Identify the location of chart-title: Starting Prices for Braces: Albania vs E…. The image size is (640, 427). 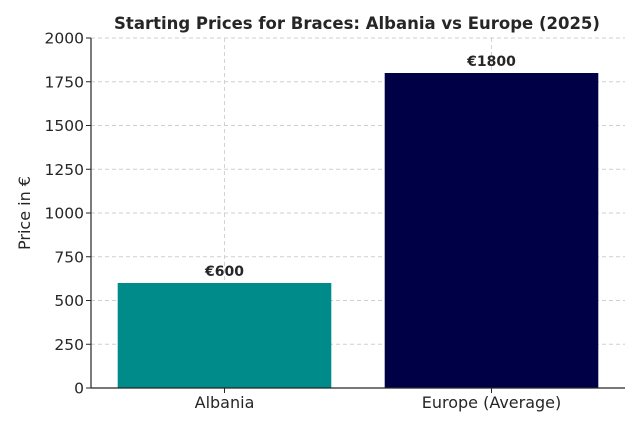
(357, 23).